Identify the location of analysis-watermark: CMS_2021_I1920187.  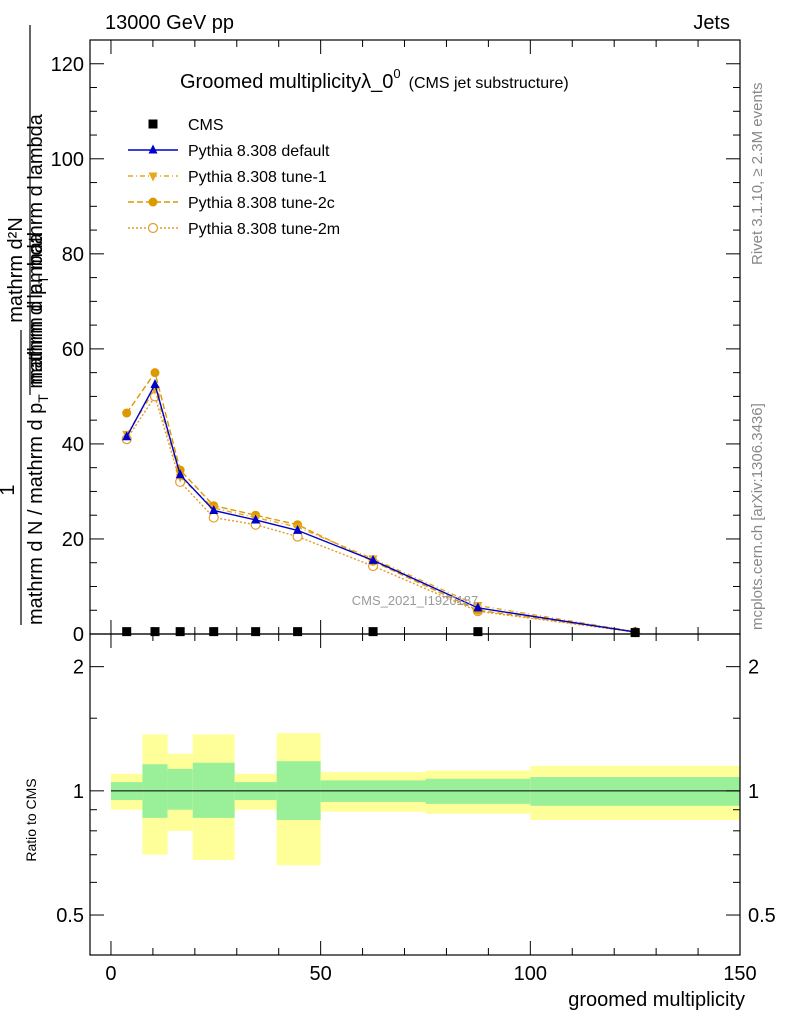
(415, 600).